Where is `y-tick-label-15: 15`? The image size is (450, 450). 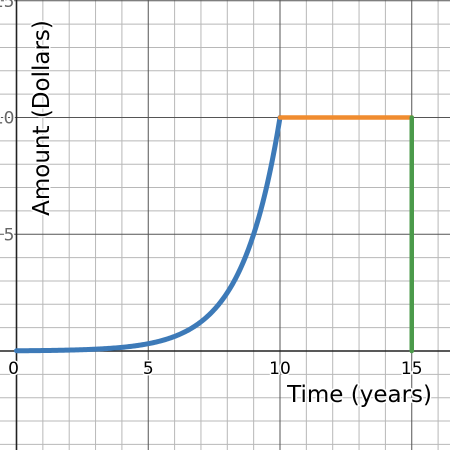
y-tick-label-15: 15 is located at coordinates (7, 6).